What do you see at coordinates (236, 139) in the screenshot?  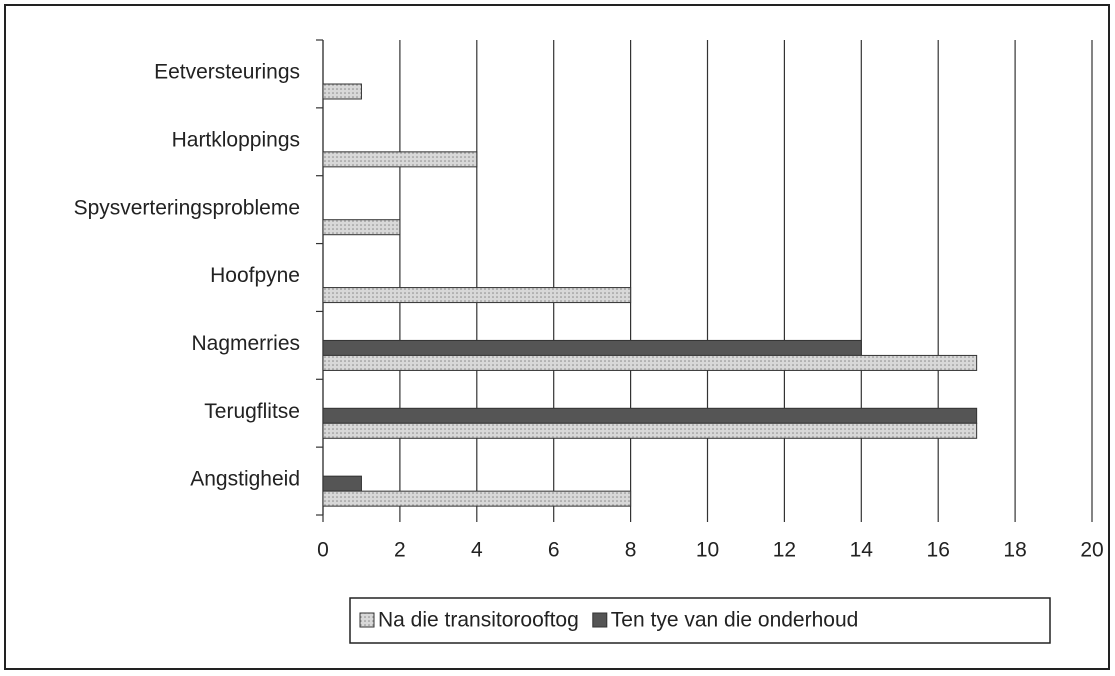 I see `y-tick-label: Hartkloppings` at bounding box center [236, 139].